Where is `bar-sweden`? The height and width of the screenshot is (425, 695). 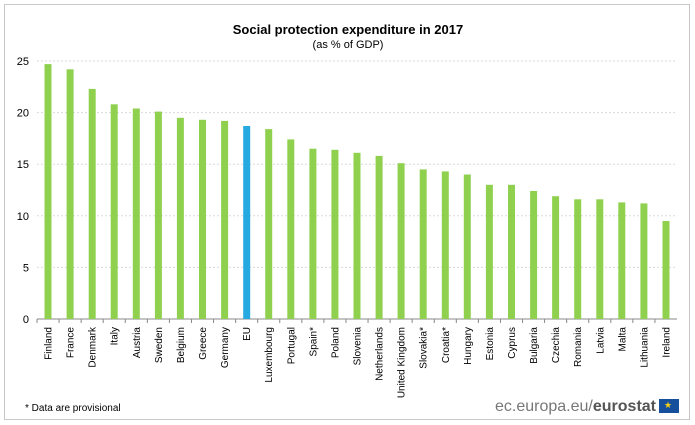 bar-sweden is located at coordinates (158, 215).